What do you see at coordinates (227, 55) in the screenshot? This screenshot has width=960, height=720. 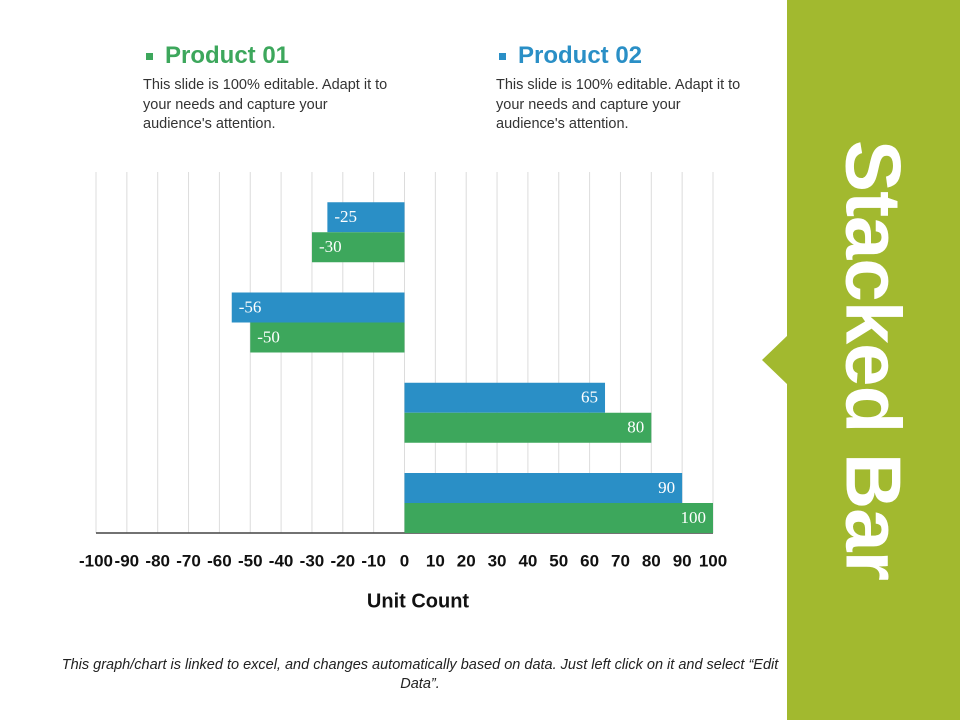 I see `legend-label: Product 01` at bounding box center [227, 55].